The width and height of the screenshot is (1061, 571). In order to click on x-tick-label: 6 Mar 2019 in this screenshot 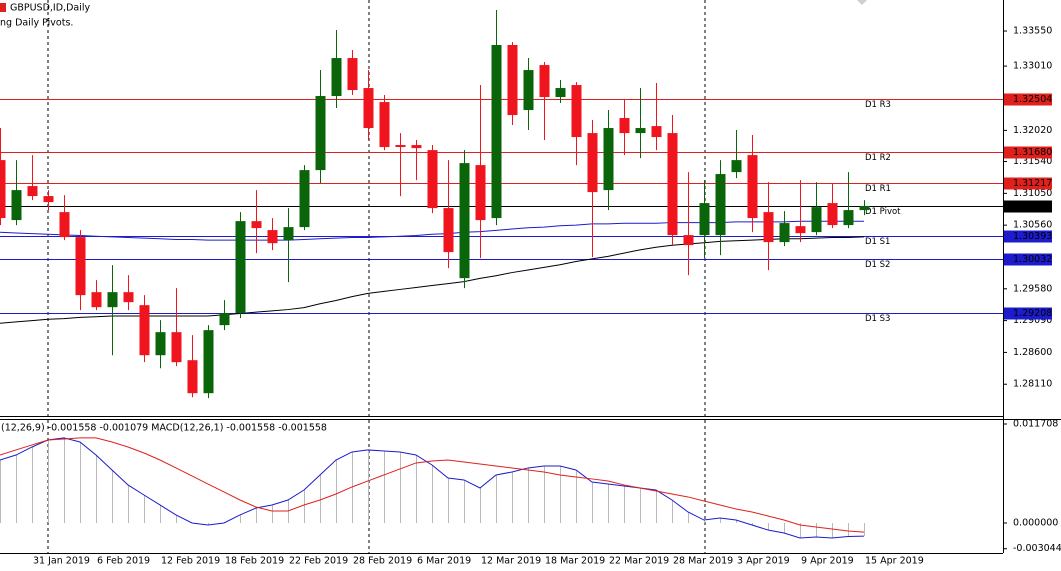, I will do `click(444, 561)`.